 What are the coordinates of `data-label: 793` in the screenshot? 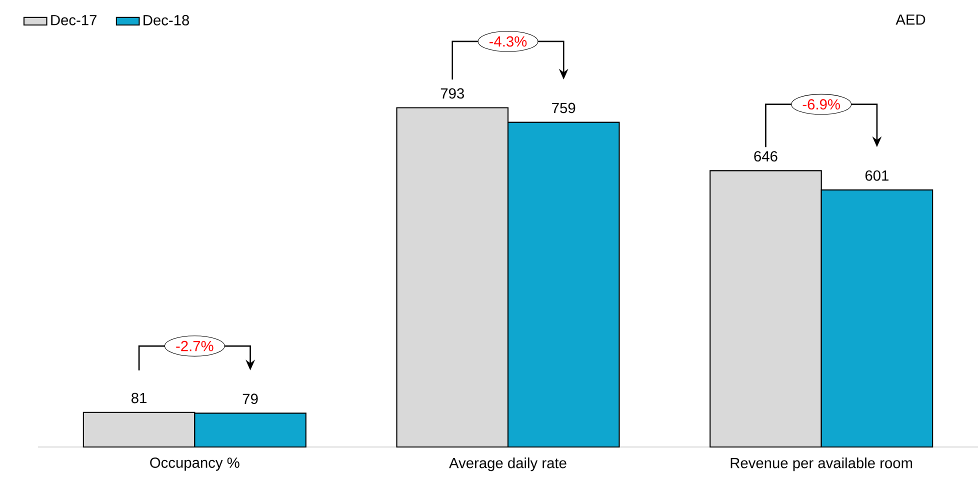 It's located at (452, 93).